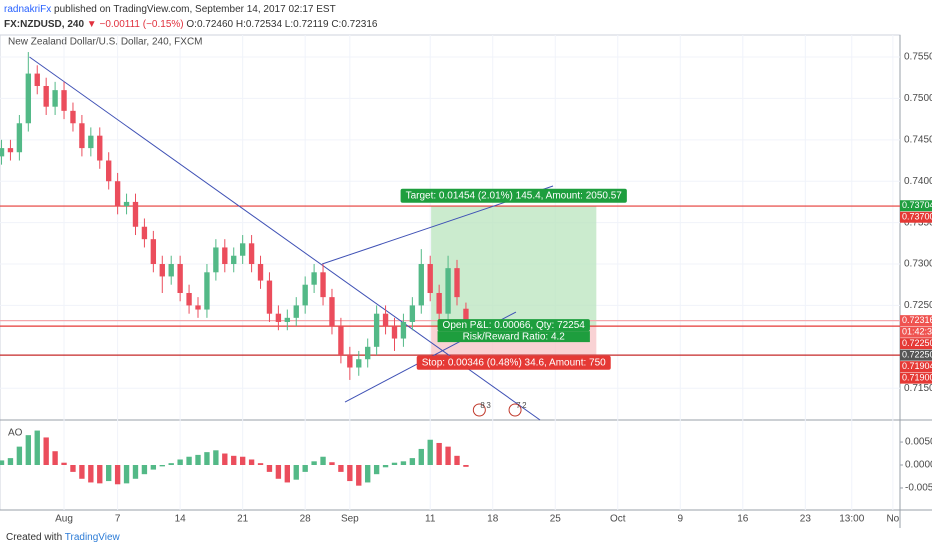 The height and width of the screenshot is (550, 932). Describe the element at coordinates (34, 537) in the screenshot. I see `created: Created with` at that location.